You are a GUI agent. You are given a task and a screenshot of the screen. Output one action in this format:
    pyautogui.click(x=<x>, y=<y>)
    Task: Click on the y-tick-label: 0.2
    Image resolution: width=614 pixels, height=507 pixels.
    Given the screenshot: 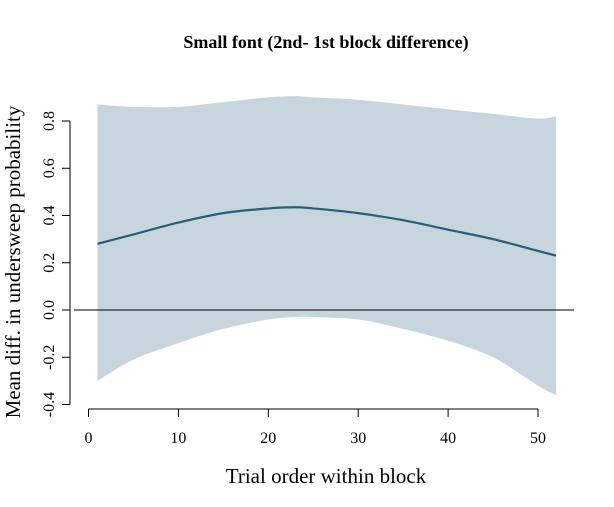 What is the action you would take?
    pyautogui.click(x=49, y=263)
    